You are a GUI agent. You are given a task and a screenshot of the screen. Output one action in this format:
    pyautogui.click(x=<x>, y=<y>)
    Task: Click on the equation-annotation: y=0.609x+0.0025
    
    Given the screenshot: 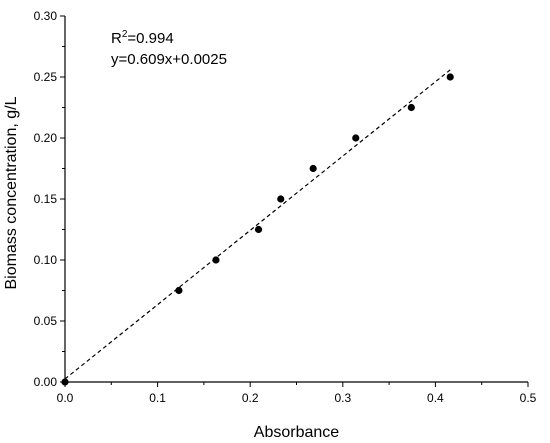 What is the action you would take?
    pyautogui.click(x=169, y=59)
    